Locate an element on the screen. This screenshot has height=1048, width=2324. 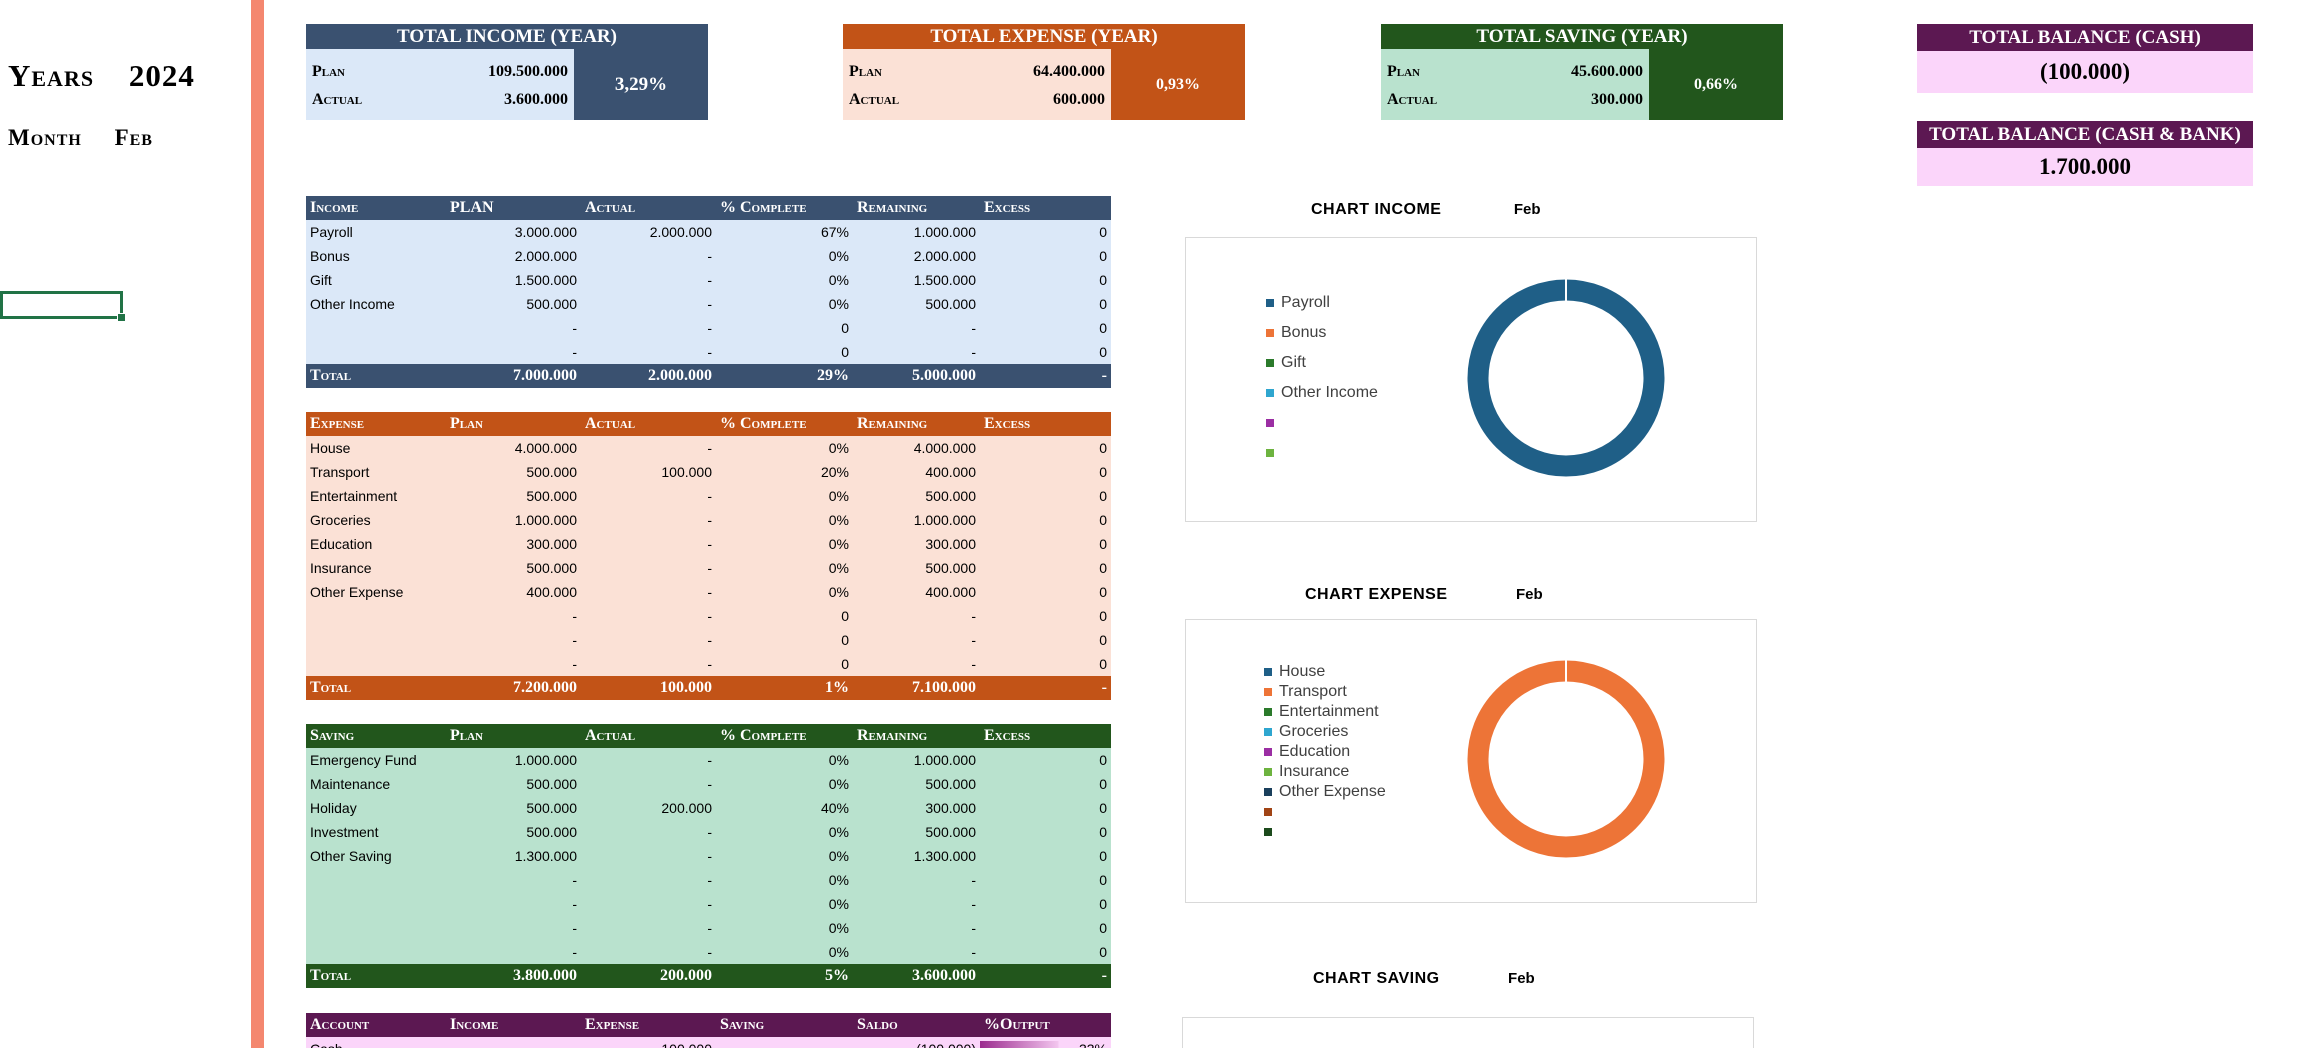
table-cell: PLAN is located at coordinates (472, 207).